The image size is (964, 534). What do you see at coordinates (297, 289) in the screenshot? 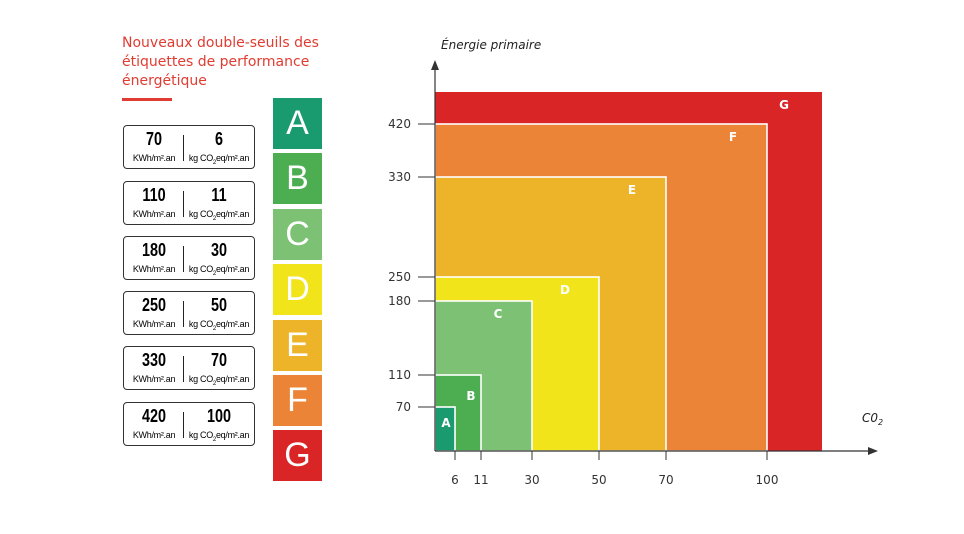
I see `class-badge-d: D` at bounding box center [297, 289].